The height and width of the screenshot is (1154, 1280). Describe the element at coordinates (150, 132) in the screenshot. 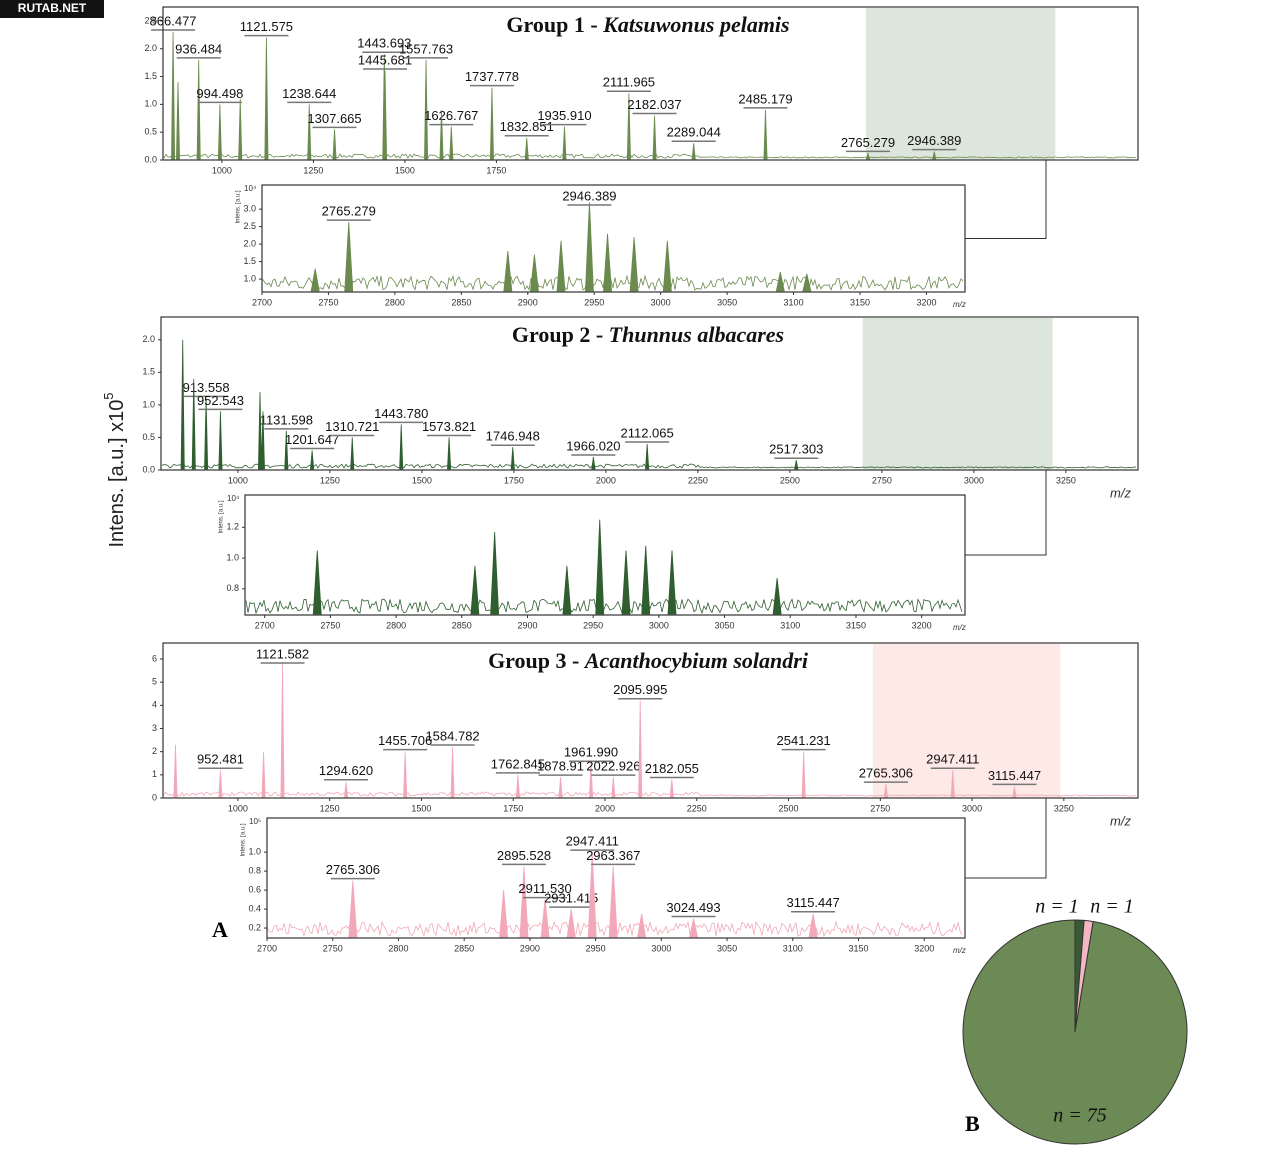

I see `y-tick-label: 0.5` at that location.